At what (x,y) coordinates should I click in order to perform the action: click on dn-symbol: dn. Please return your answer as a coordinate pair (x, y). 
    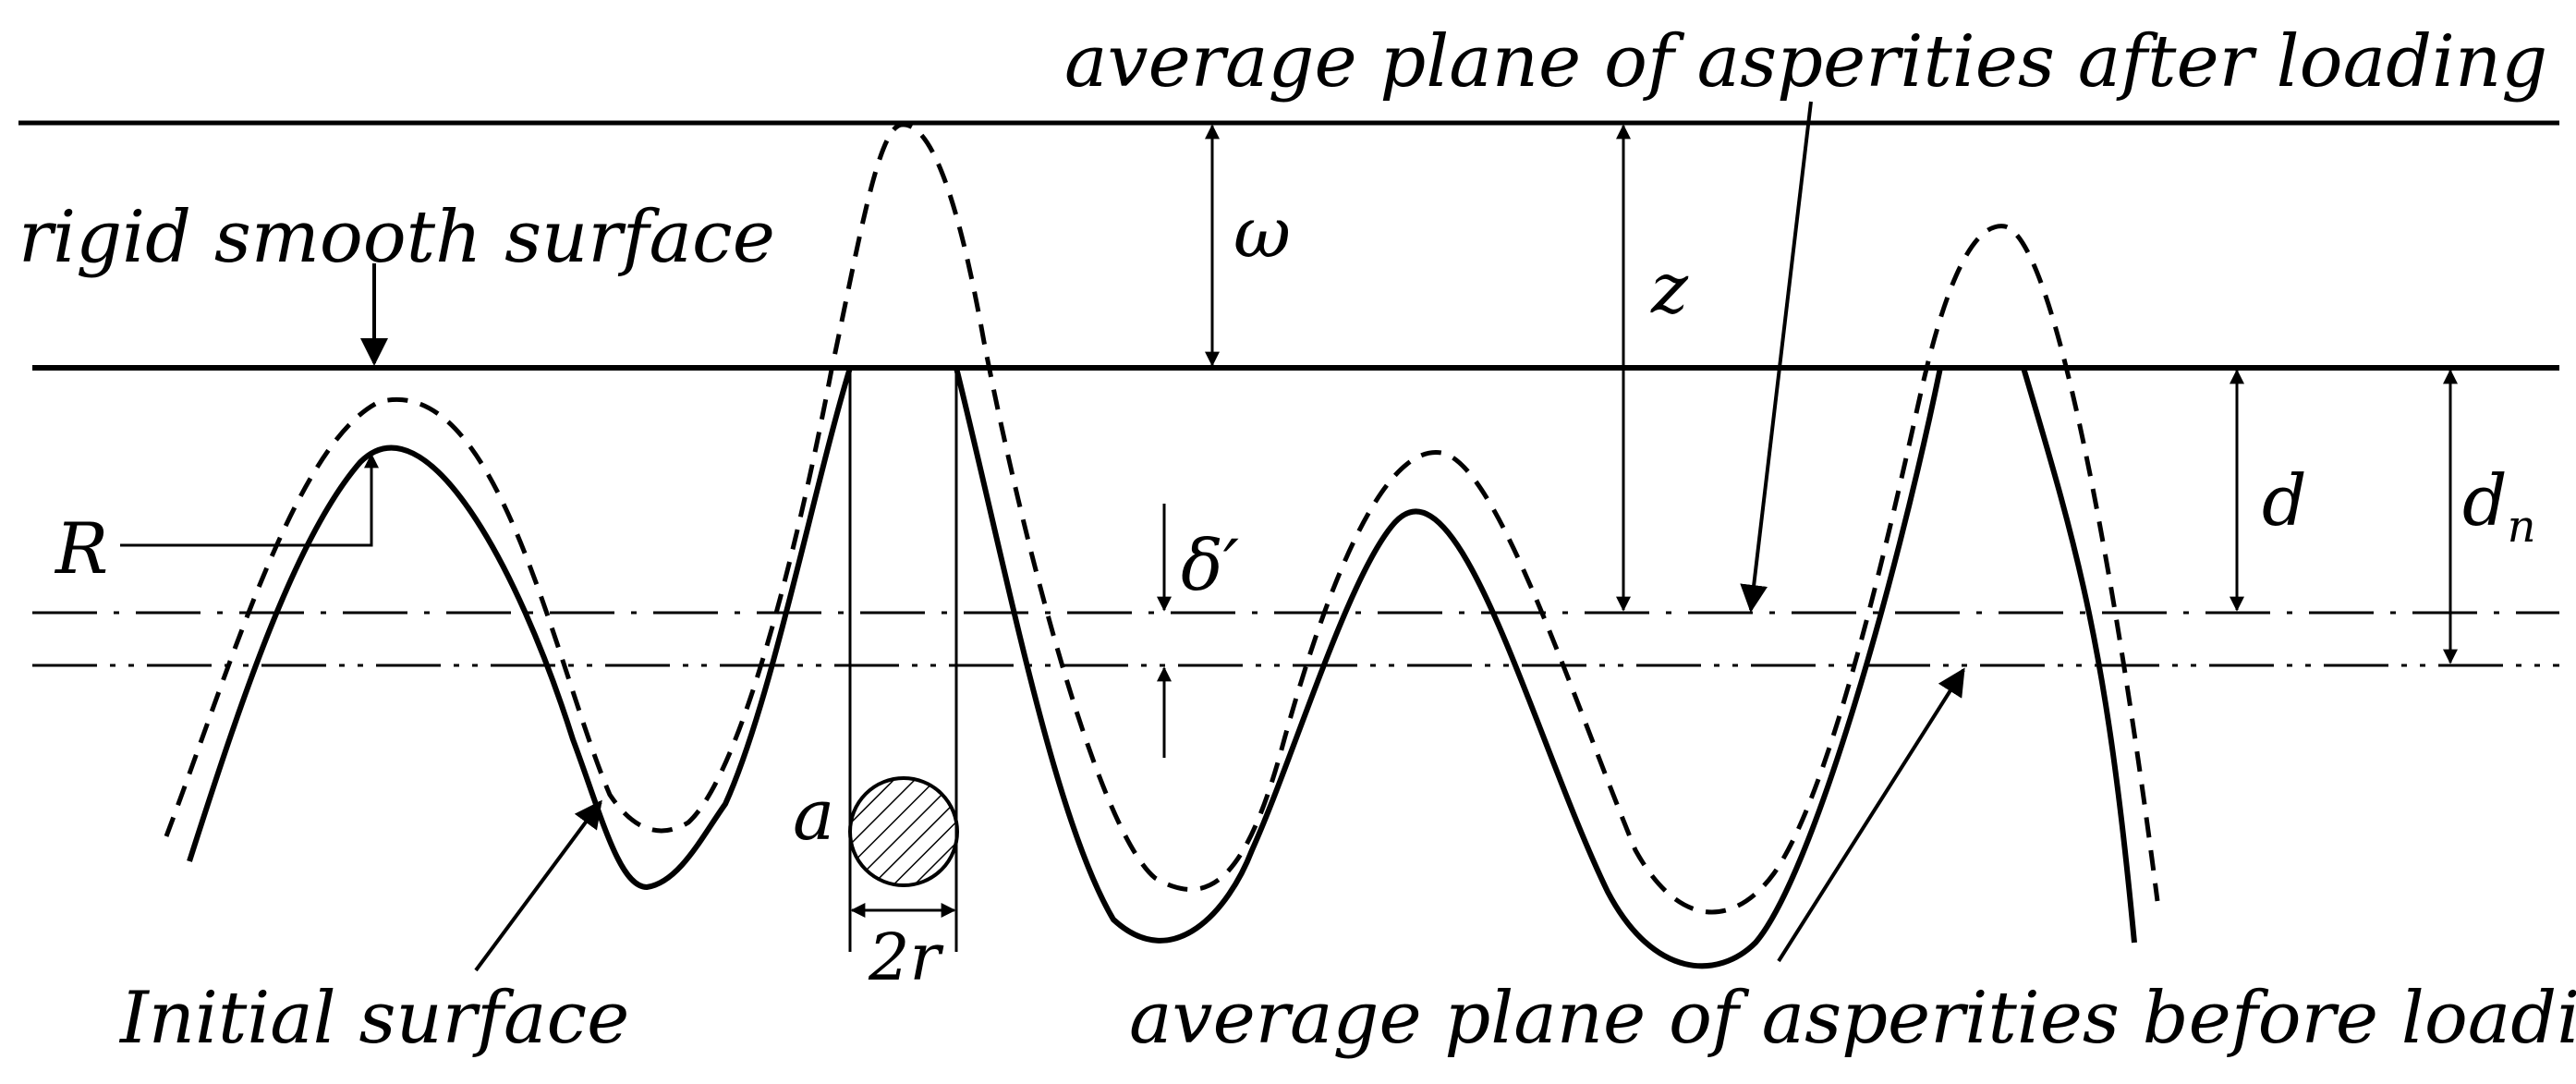
    Looking at the image, I should click on (2499, 506).